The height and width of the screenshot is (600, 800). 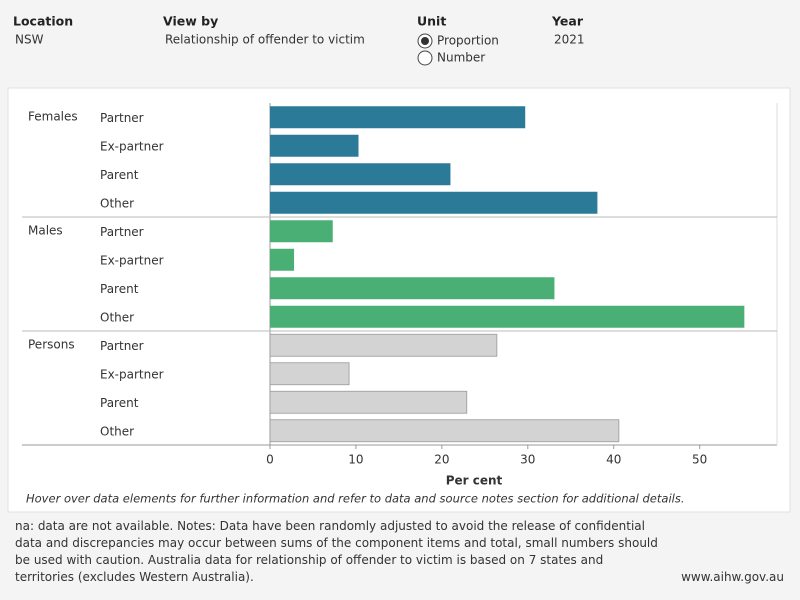 What do you see at coordinates (29, 40) in the screenshot?
I see `filter-value: NSW` at bounding box center [29, 40].